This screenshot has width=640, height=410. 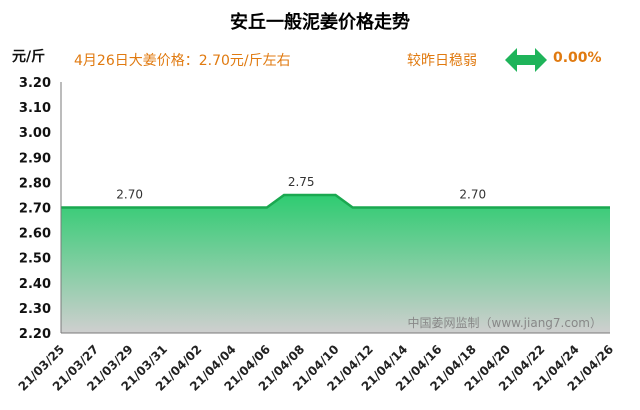 What do you see at coordinates (35, 309) in the screenshot?
I see `y-tick-label: 2.30` at bounding box center [35, 309].